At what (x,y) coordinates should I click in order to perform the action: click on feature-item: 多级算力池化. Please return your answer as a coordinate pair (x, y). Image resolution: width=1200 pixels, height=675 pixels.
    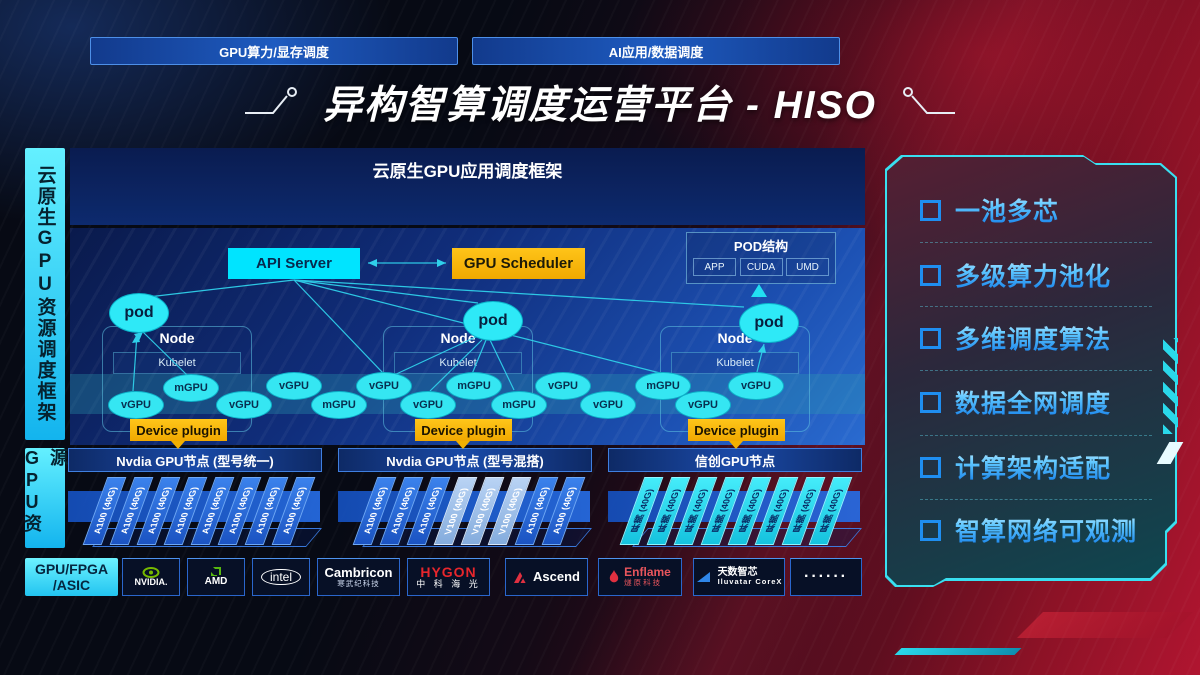
    Looking at the image, I should click on (1045, 275).